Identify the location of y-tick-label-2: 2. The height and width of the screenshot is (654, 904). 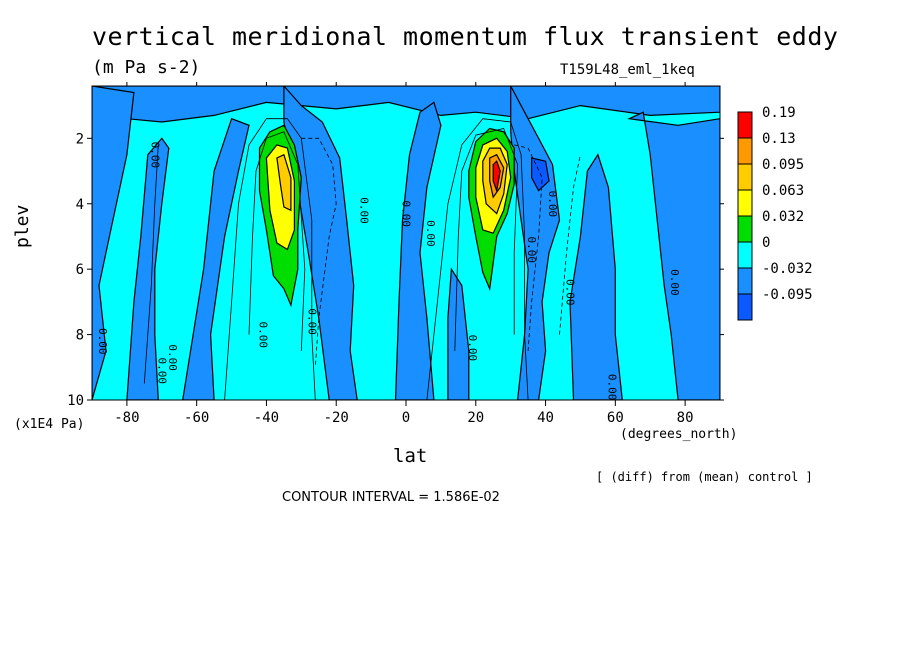
(80, 139).